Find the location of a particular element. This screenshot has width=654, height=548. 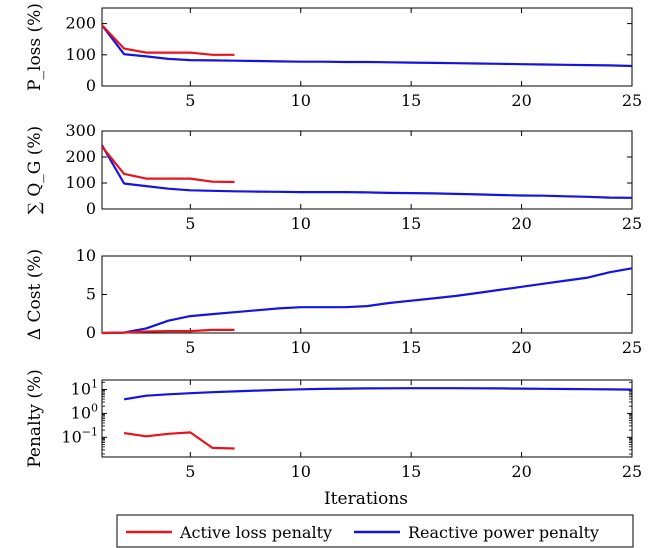

y-tick-label: 10¹ is located at coordinates (84, 388).